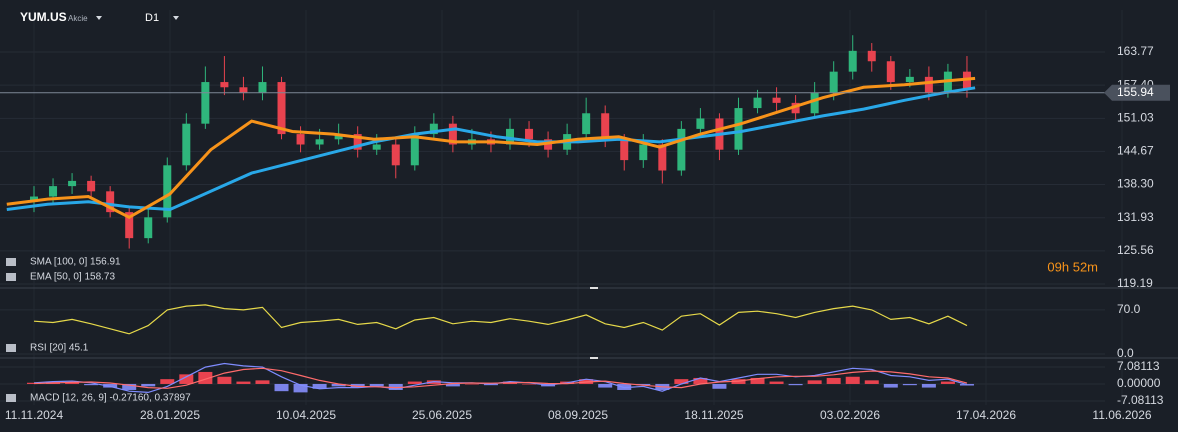  What do you see at coordinates (43, 17) in the screenshot?
I see `symbol: YUM.US` at bounding box center [43, 17].